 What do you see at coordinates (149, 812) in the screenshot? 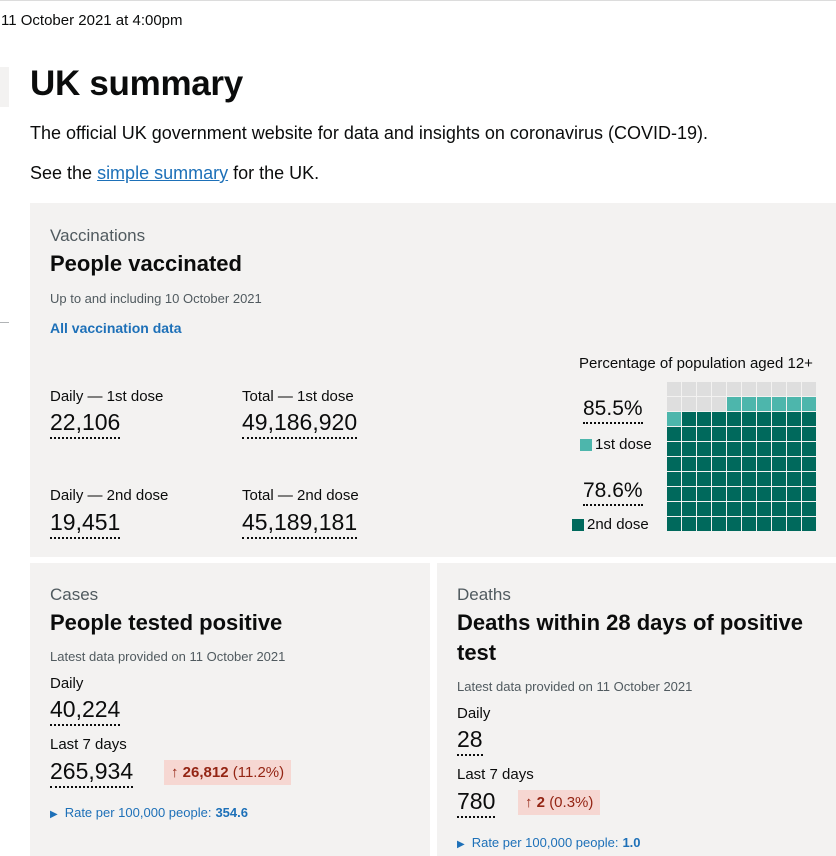
I see `cases-rate-toggle: ▶ Rate per 100,000 people: 354.6` at bounding box center [149, 812].